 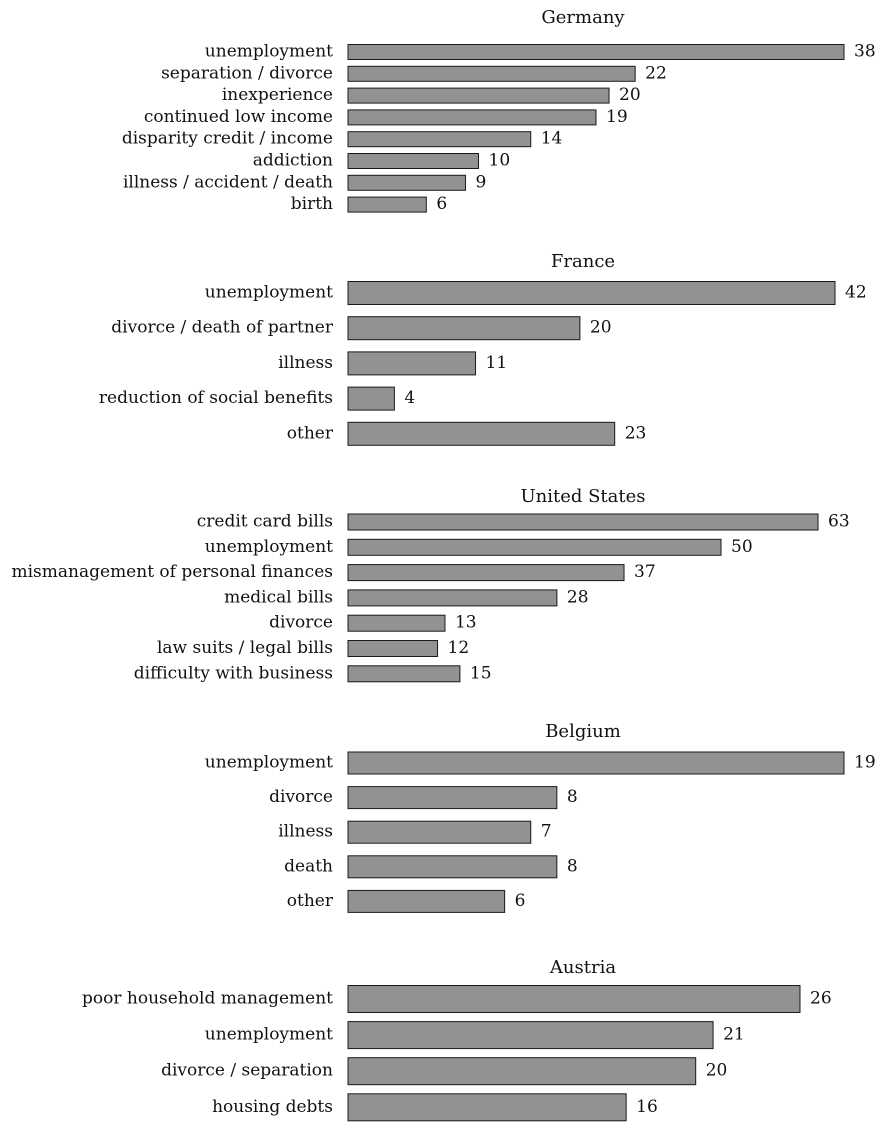 What do you see at coordinates (481, 673) in the screenshot?
I see `value-label: 15` at bounding box center [481, 673].